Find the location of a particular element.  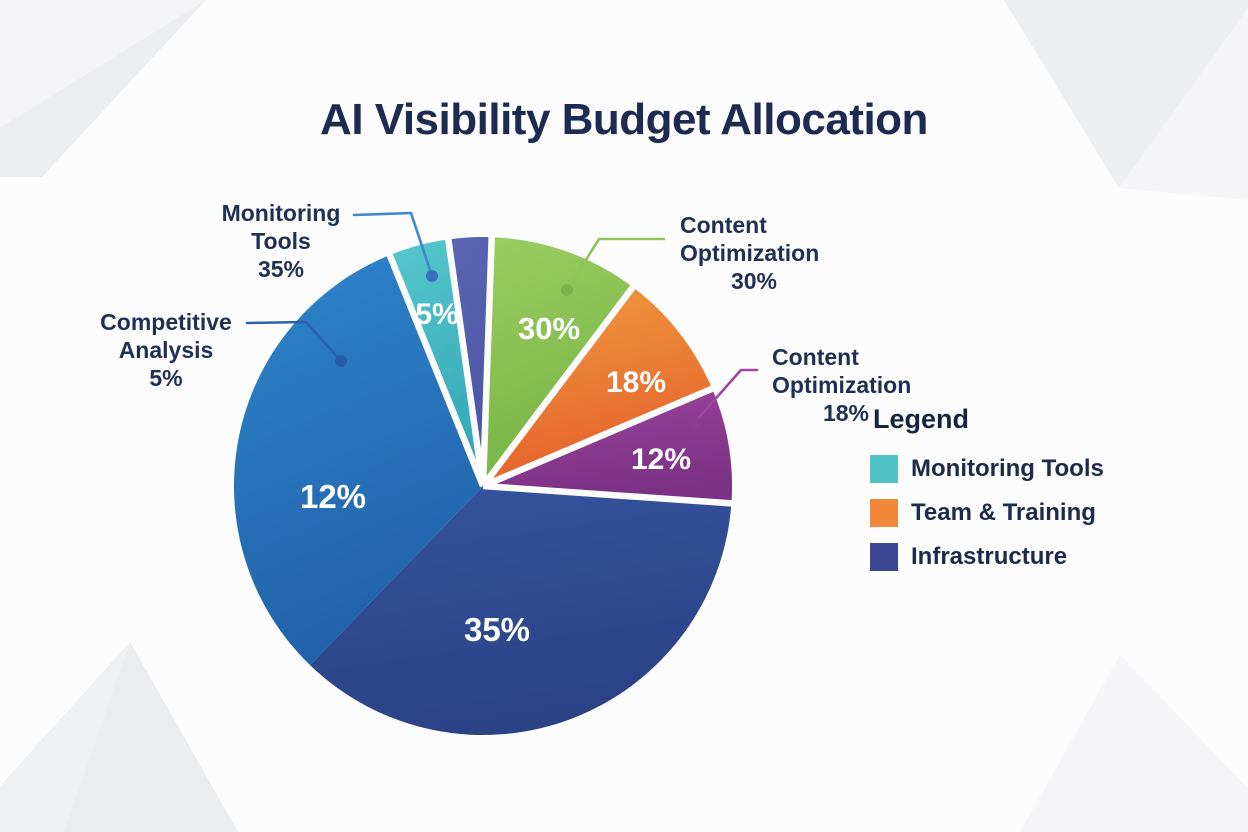

callout-line-monitoring-tools is located at coordinates (393, 244).